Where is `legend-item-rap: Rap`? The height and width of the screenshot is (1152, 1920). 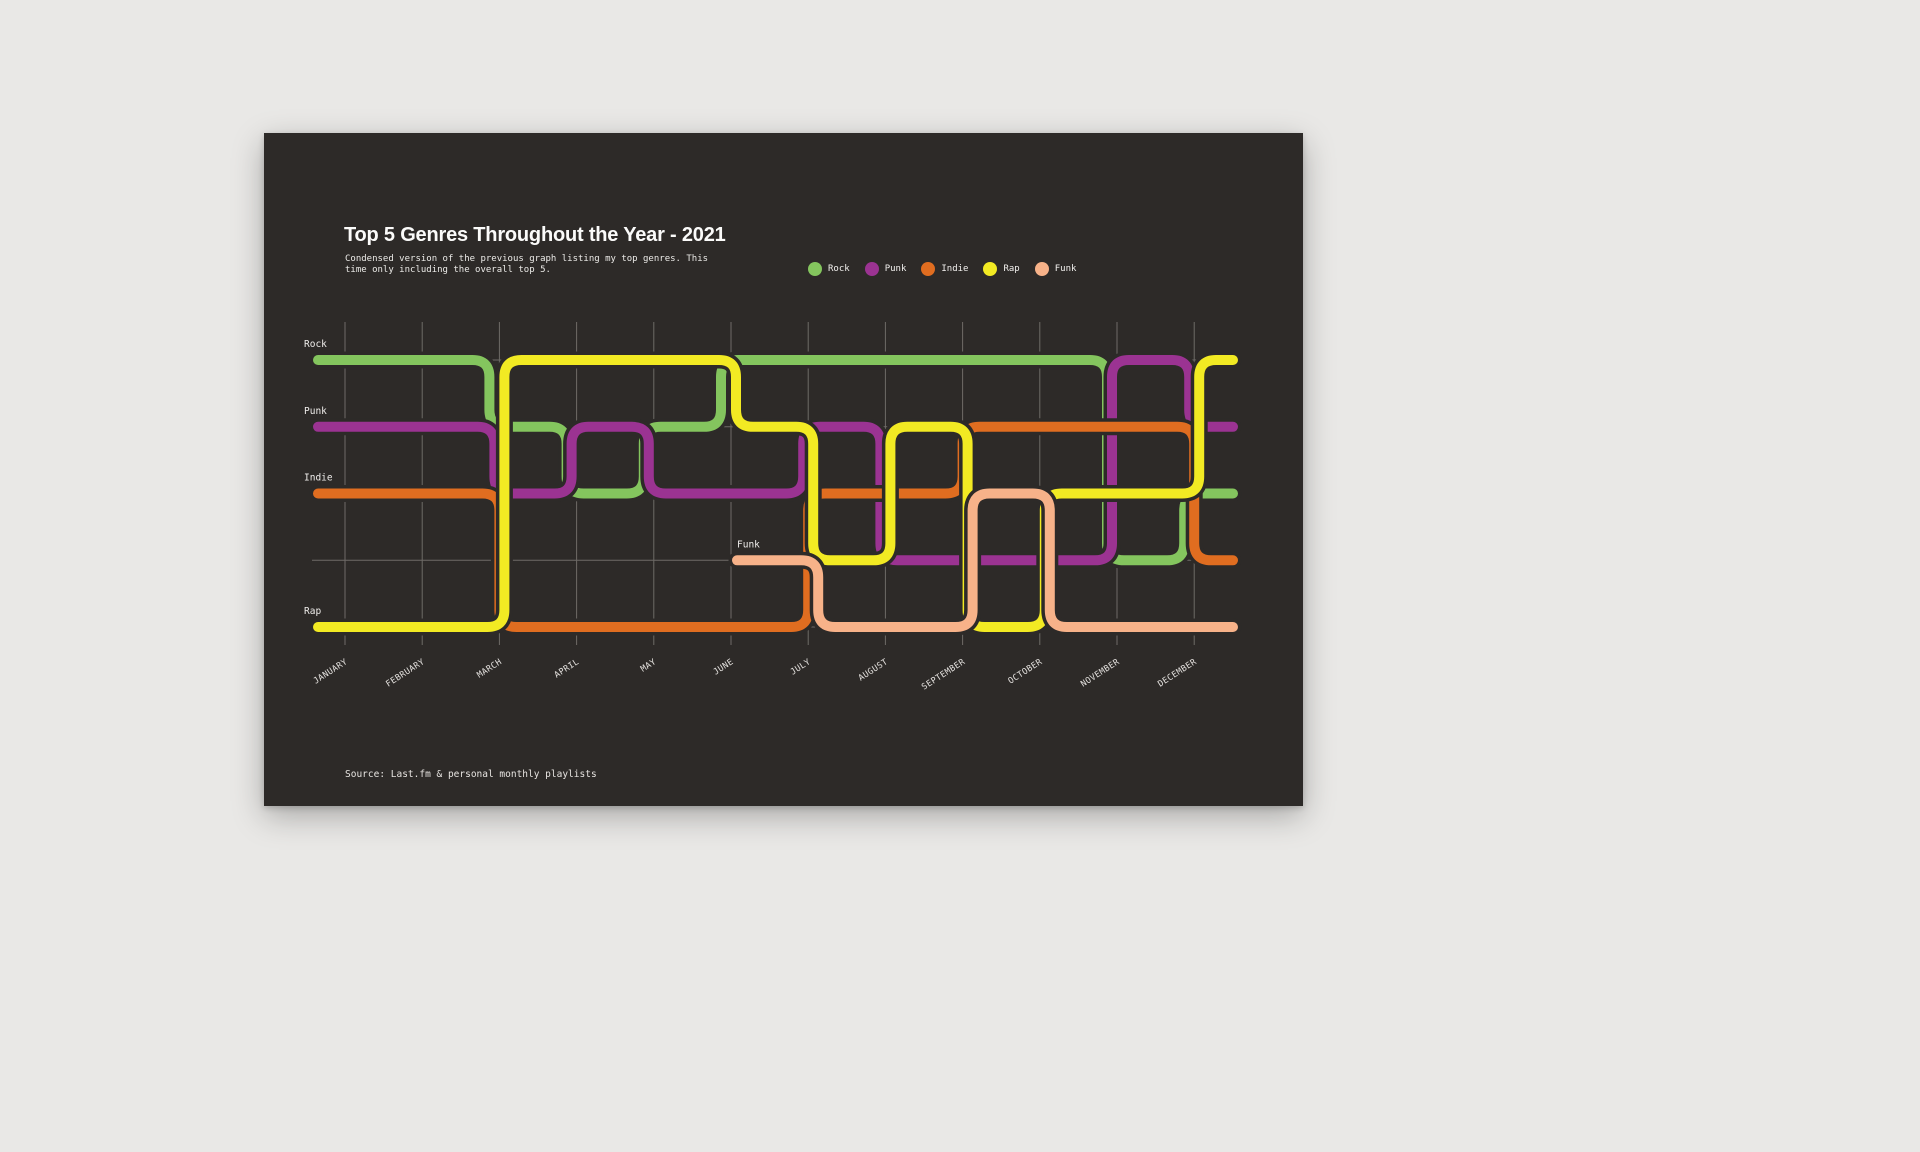
legend-item-rap: Rap is located at coordinates (1001, 269).